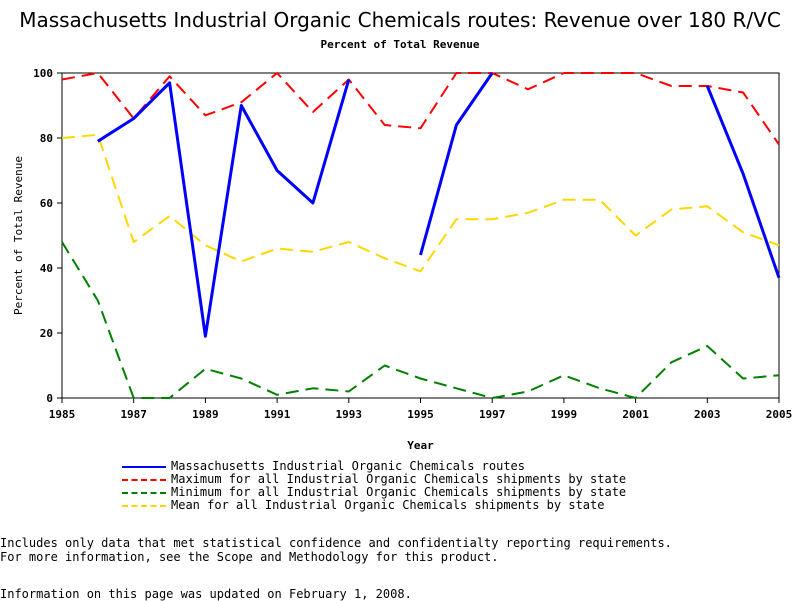 This screenshot has width=800, height=601. Describe the element at coordinates (205, 414) in the screenshot. I see `x-tick-label-1989: 1989` at that location.